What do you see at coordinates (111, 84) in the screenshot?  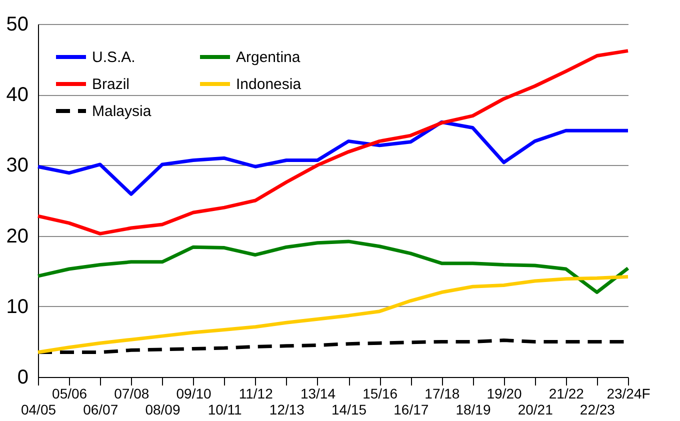 I see `legend-label: Brazil` at bounding box center [111, 84].